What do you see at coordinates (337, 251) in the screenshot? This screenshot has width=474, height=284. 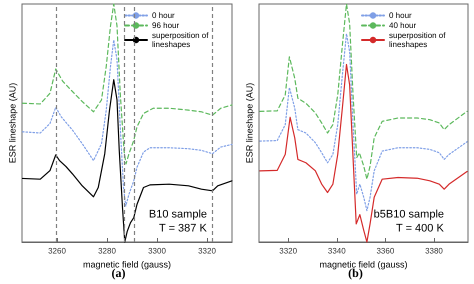 I see `x-tick-label: 3340` at bounding box center [337, 251].